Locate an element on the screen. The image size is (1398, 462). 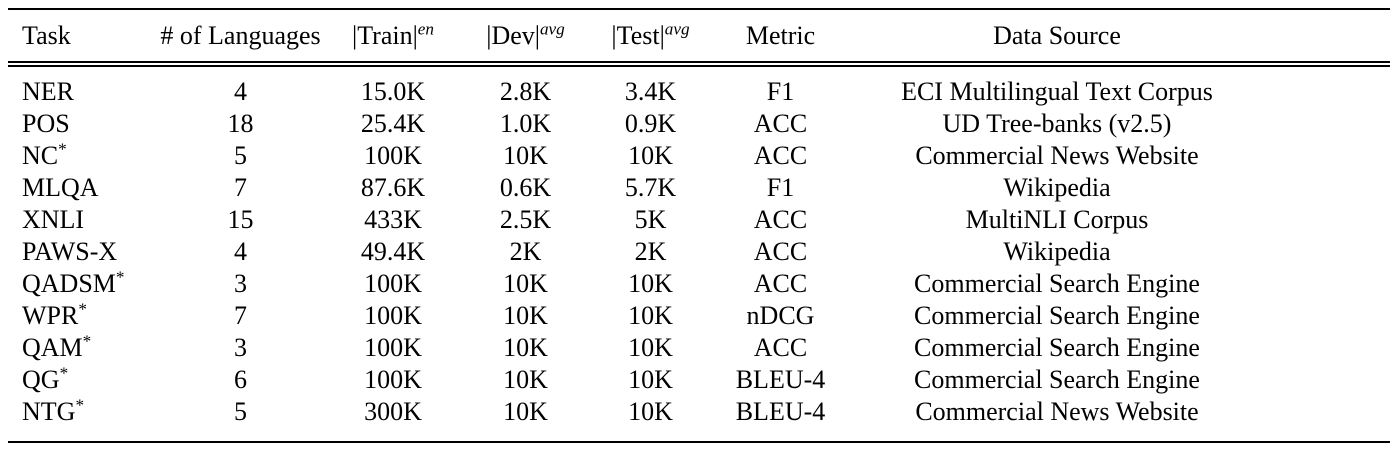
table-row: XNLI 15 433K 2.5K 5K ACC MultiNLI Corpus is located at coordinates (699, 220).